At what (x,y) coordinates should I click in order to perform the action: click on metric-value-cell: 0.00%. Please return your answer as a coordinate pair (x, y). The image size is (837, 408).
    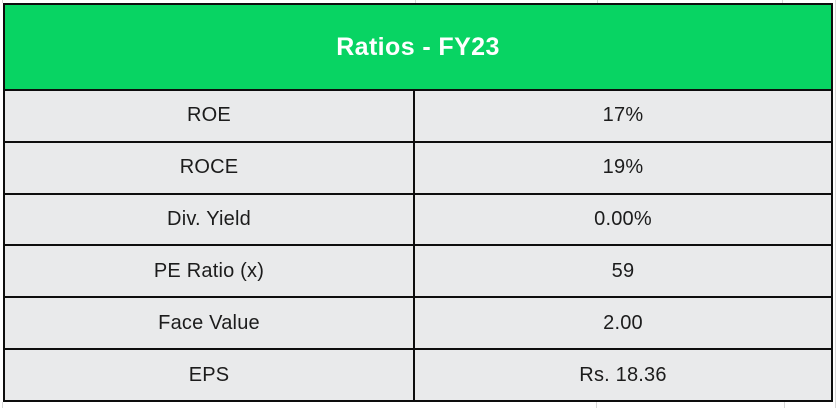
    Looking at the image, I should click on (623, 220).